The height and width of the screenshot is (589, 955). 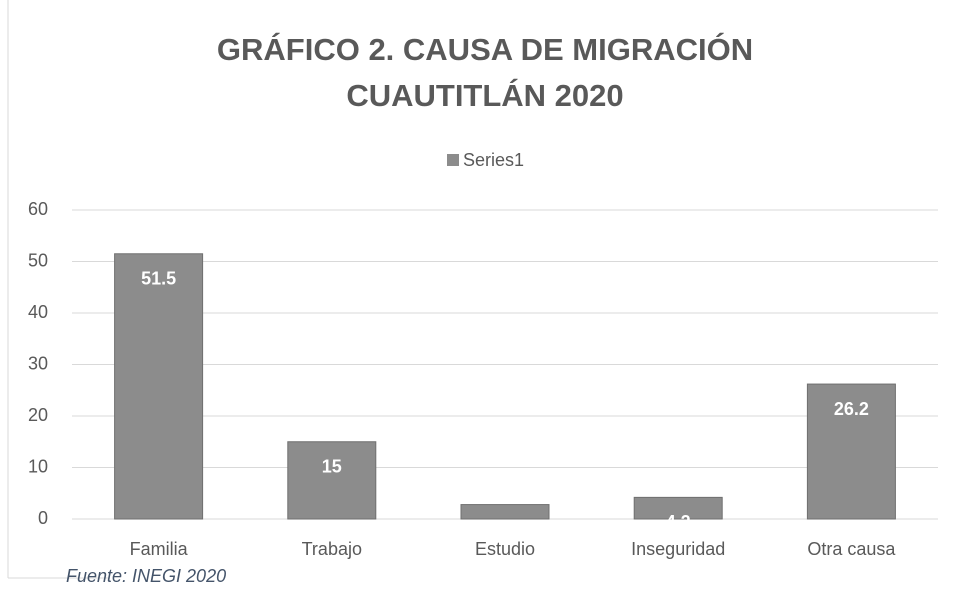 I want to click on data-label: 4.2, so click(x=678, y=522).